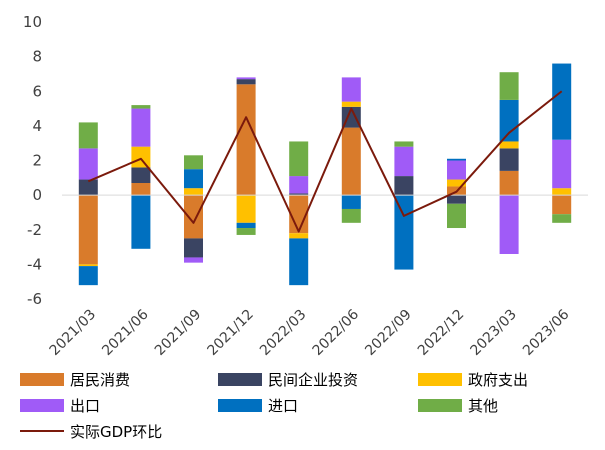  I want to click on y-tick-label: -6, so click(34, 299).